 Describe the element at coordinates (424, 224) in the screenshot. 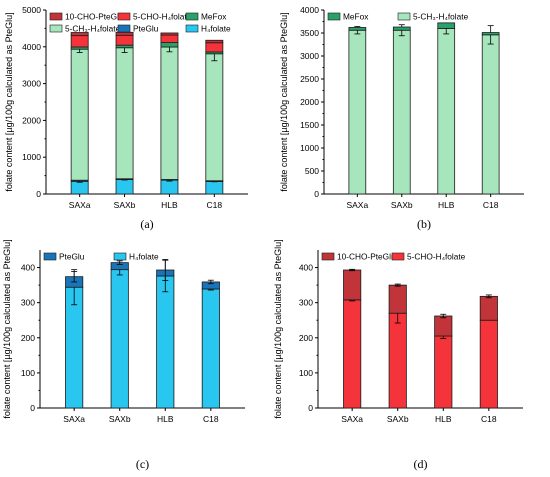

I see `panel-label: (b)` at that location.